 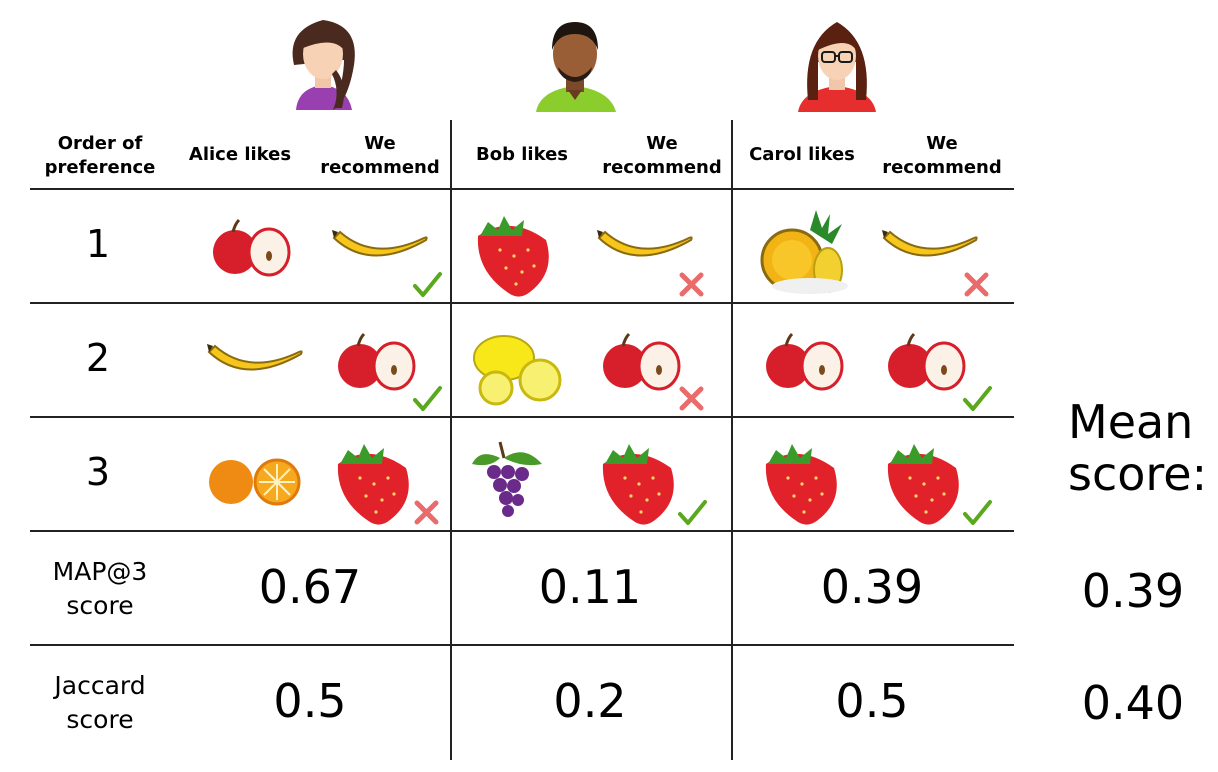 What do you see at coordinates (323, 65) in the screenshot?
I see `alice-avatar` at bounding box center [323, 65].